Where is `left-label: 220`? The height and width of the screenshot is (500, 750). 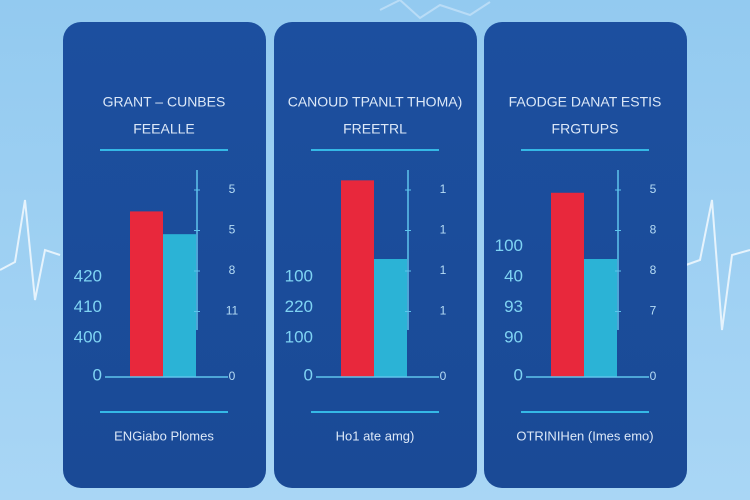
left-label: 220 is located at coordinates (299, 306).